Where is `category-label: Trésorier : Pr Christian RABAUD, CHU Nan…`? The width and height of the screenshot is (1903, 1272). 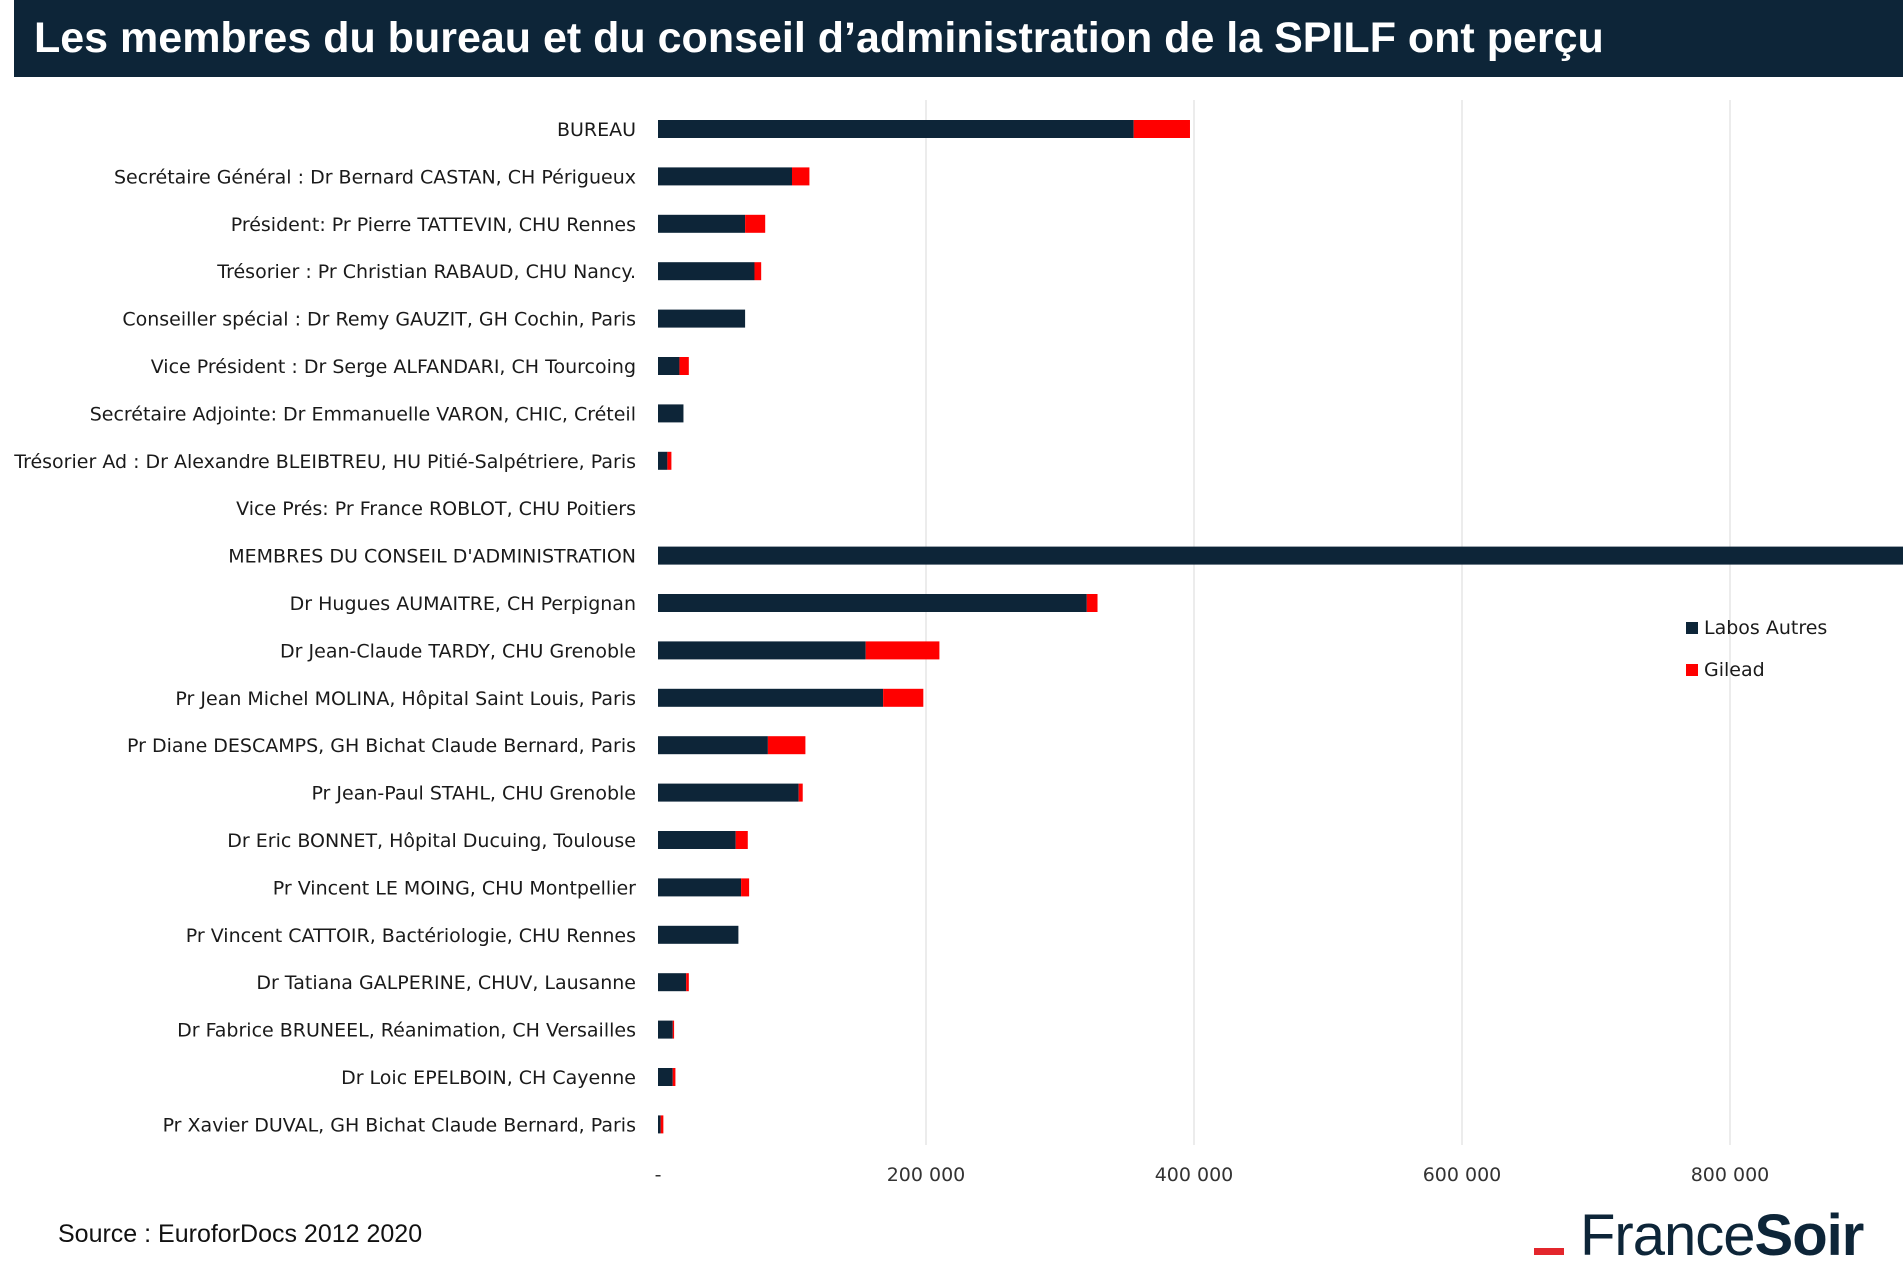 category-label: Trésorier : Pr Christian RABAUD, CHU Nan… is located at coordinates (426, 272).